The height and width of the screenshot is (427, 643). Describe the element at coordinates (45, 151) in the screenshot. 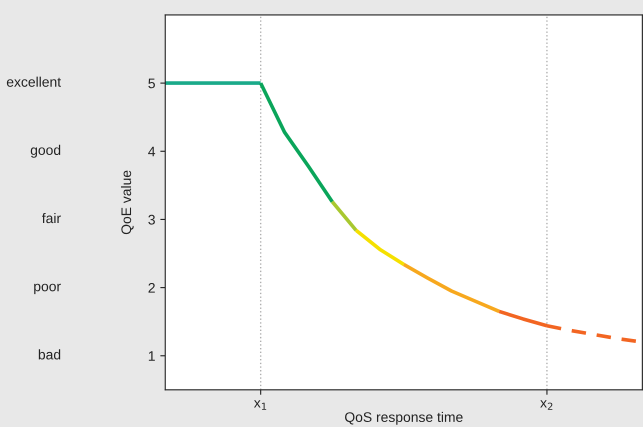

I see `text: good` at that location.